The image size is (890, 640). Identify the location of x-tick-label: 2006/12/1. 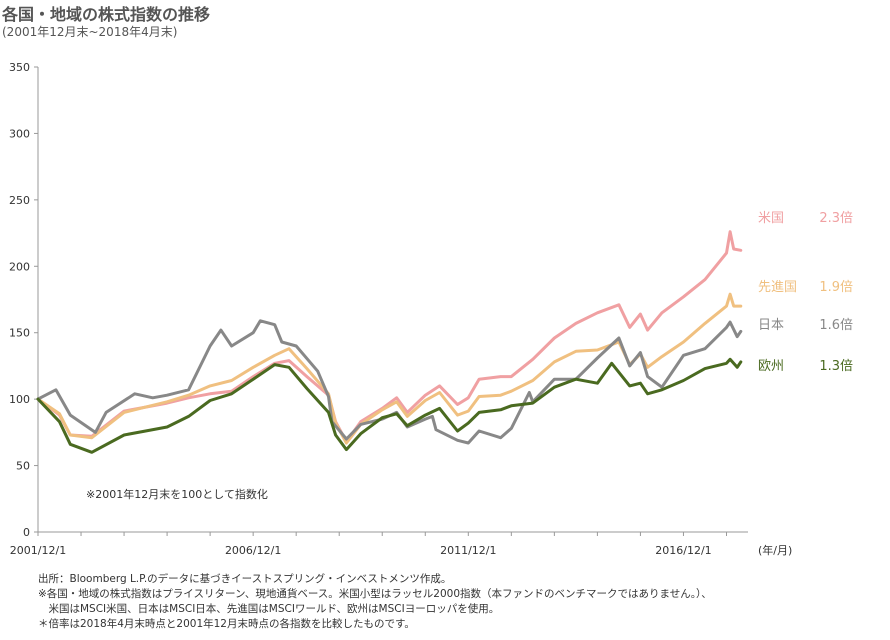
(253, 550).